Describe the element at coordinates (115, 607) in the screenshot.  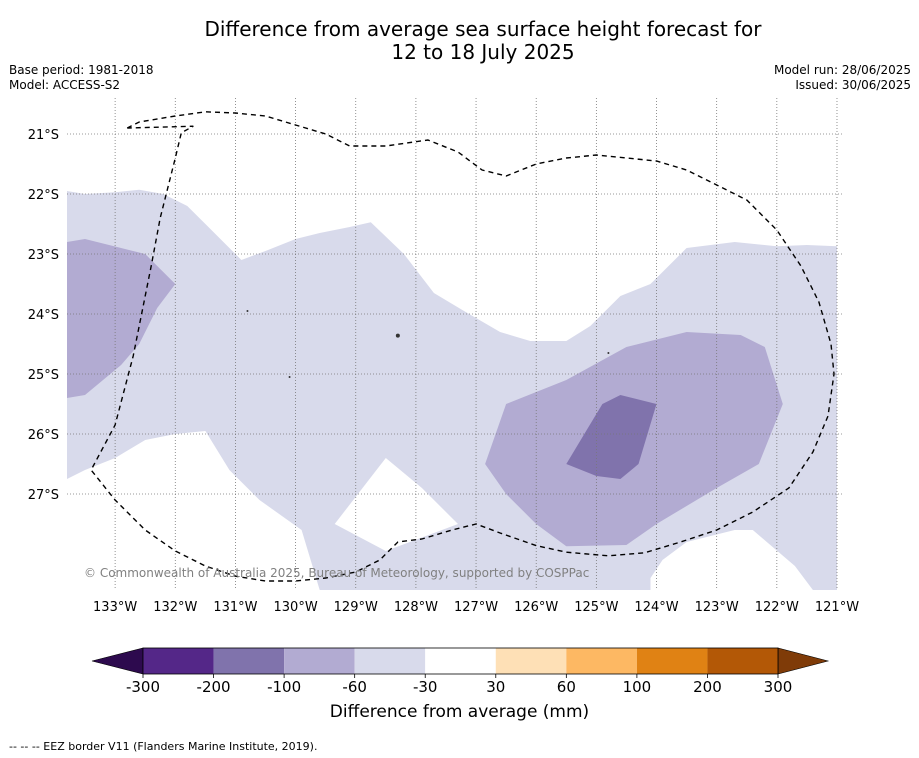
I see `longitude-tick-label: 133°W` at that location.